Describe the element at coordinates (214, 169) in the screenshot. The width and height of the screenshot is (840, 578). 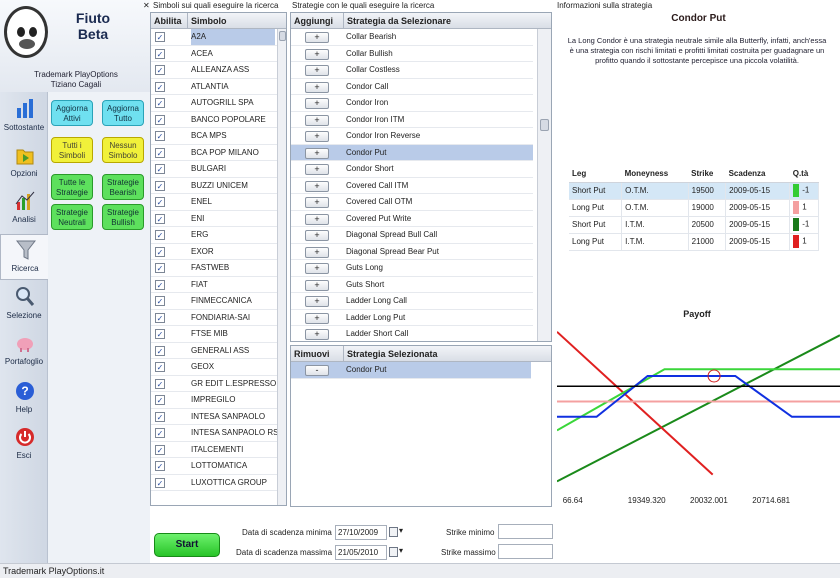
I see `symbol-row: ✓ BULGARI` at that location.